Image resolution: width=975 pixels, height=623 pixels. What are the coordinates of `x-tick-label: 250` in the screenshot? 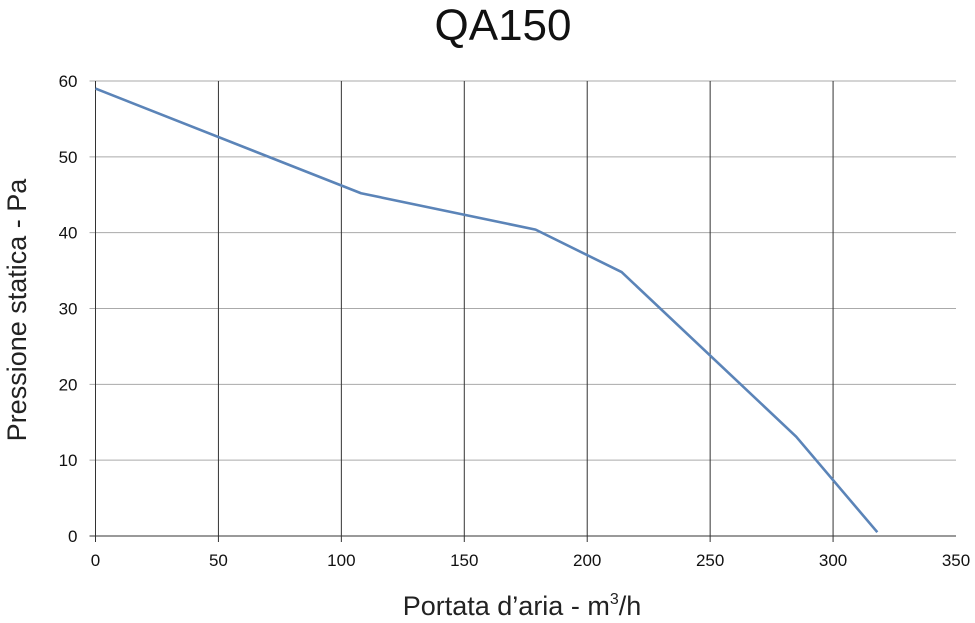 It's located at (710, 560).